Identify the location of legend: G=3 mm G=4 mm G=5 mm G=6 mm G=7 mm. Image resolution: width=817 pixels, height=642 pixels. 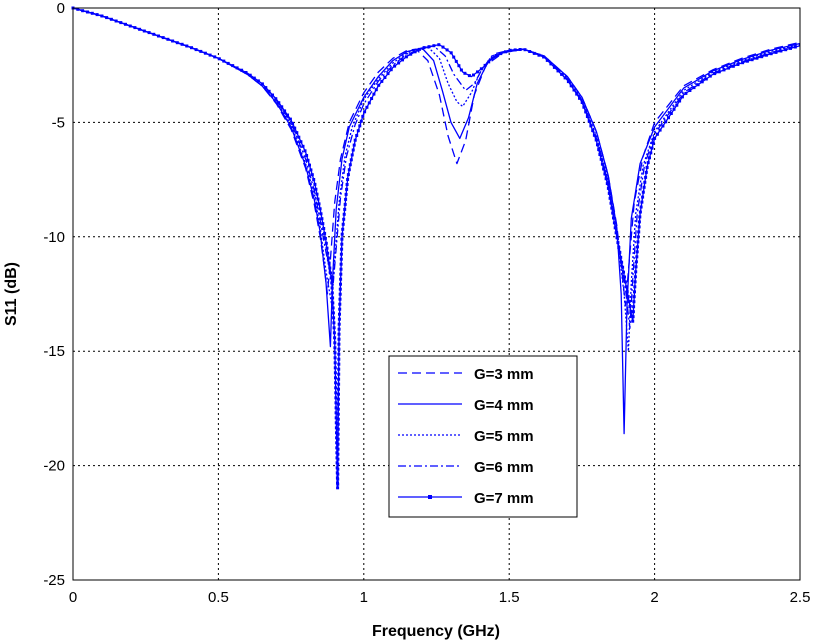
(483, 436).